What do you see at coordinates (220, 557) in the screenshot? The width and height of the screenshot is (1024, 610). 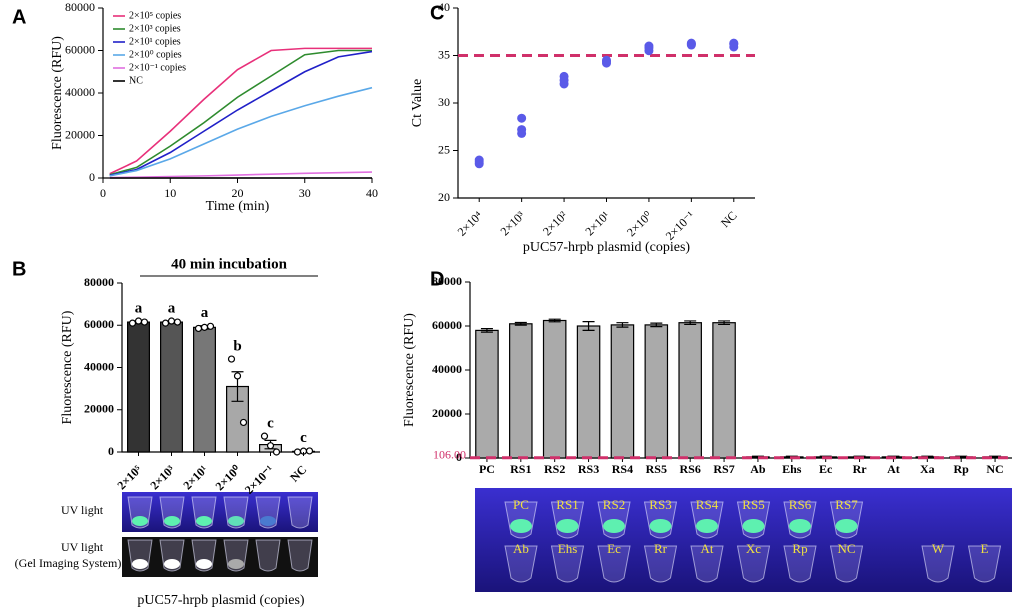 I see `gel-photo` at bounding box center [220, 557].